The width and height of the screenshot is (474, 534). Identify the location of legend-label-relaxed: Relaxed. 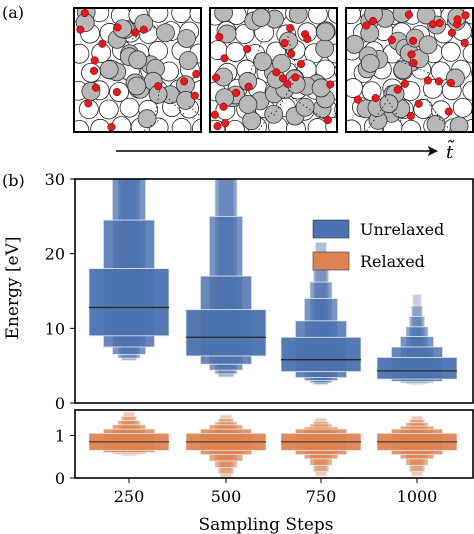
(392, 261).